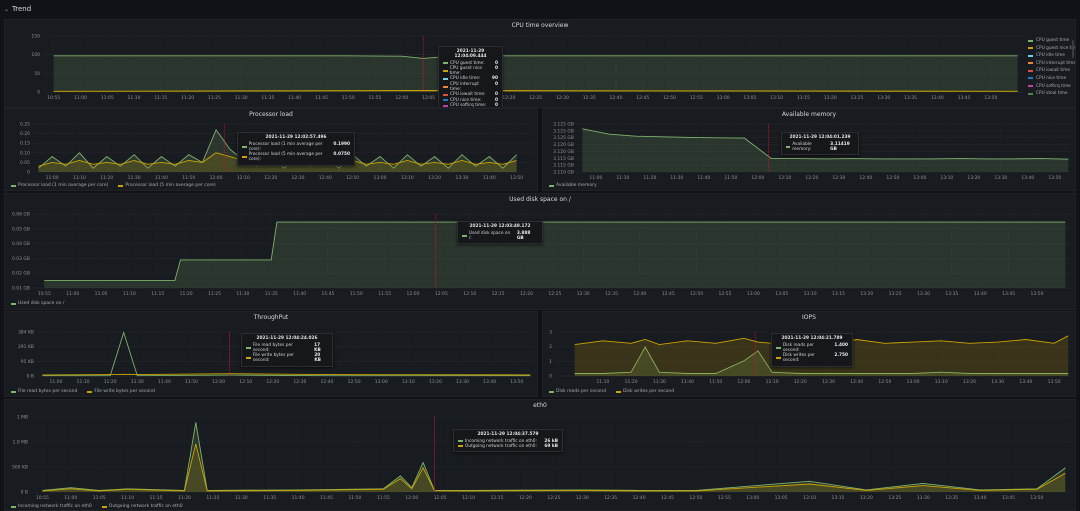 This screenshot has height=511, width=1080. Describe the element at coordinates (287, 348) in the screenshot. I see `tooltip-row: File read bytes per second: 17 KB` at that location.